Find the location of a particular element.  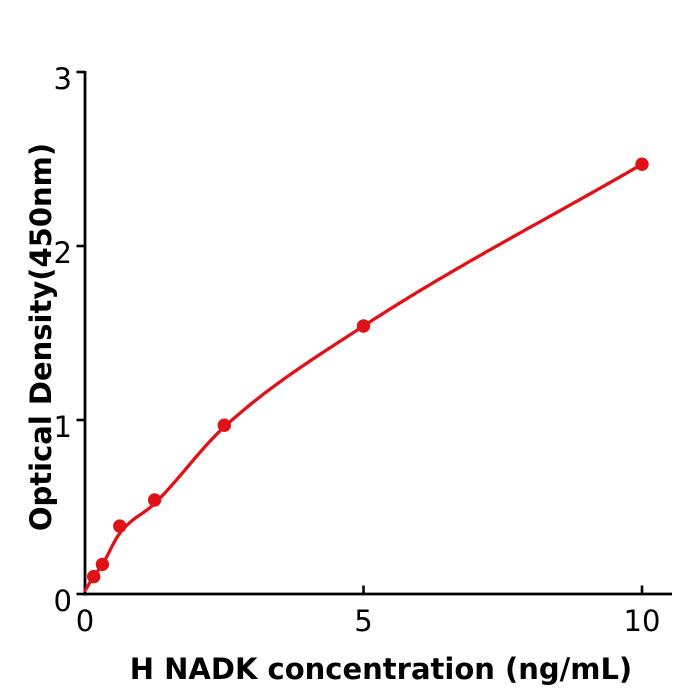

x-tick-label: 0 is located at coordinates (85, 621).